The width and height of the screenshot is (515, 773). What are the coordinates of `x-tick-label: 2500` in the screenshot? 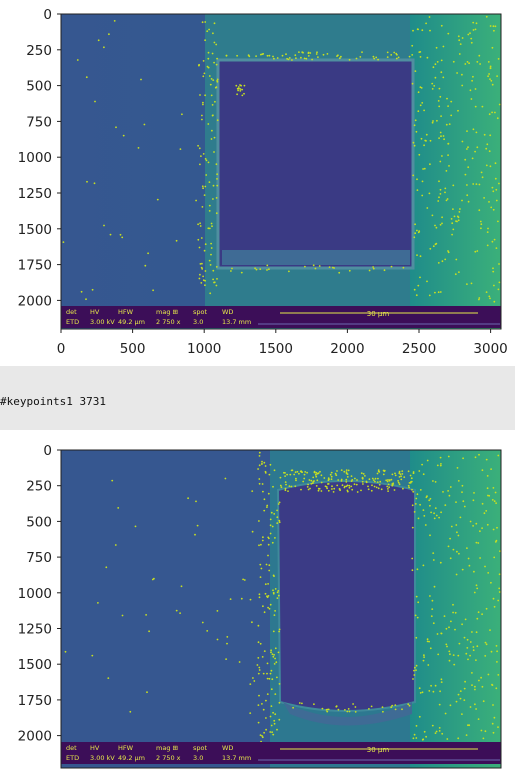 It's located at (419, 349).